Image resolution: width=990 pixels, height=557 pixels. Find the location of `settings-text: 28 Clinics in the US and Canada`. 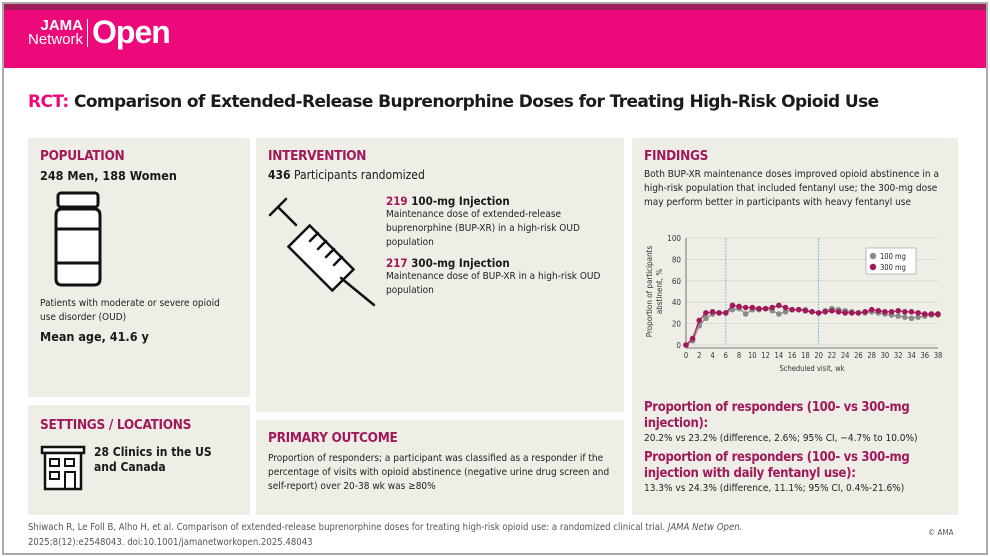

settings-text: 28 Clinics in the US and Canada is located at coordinates (153, 459).